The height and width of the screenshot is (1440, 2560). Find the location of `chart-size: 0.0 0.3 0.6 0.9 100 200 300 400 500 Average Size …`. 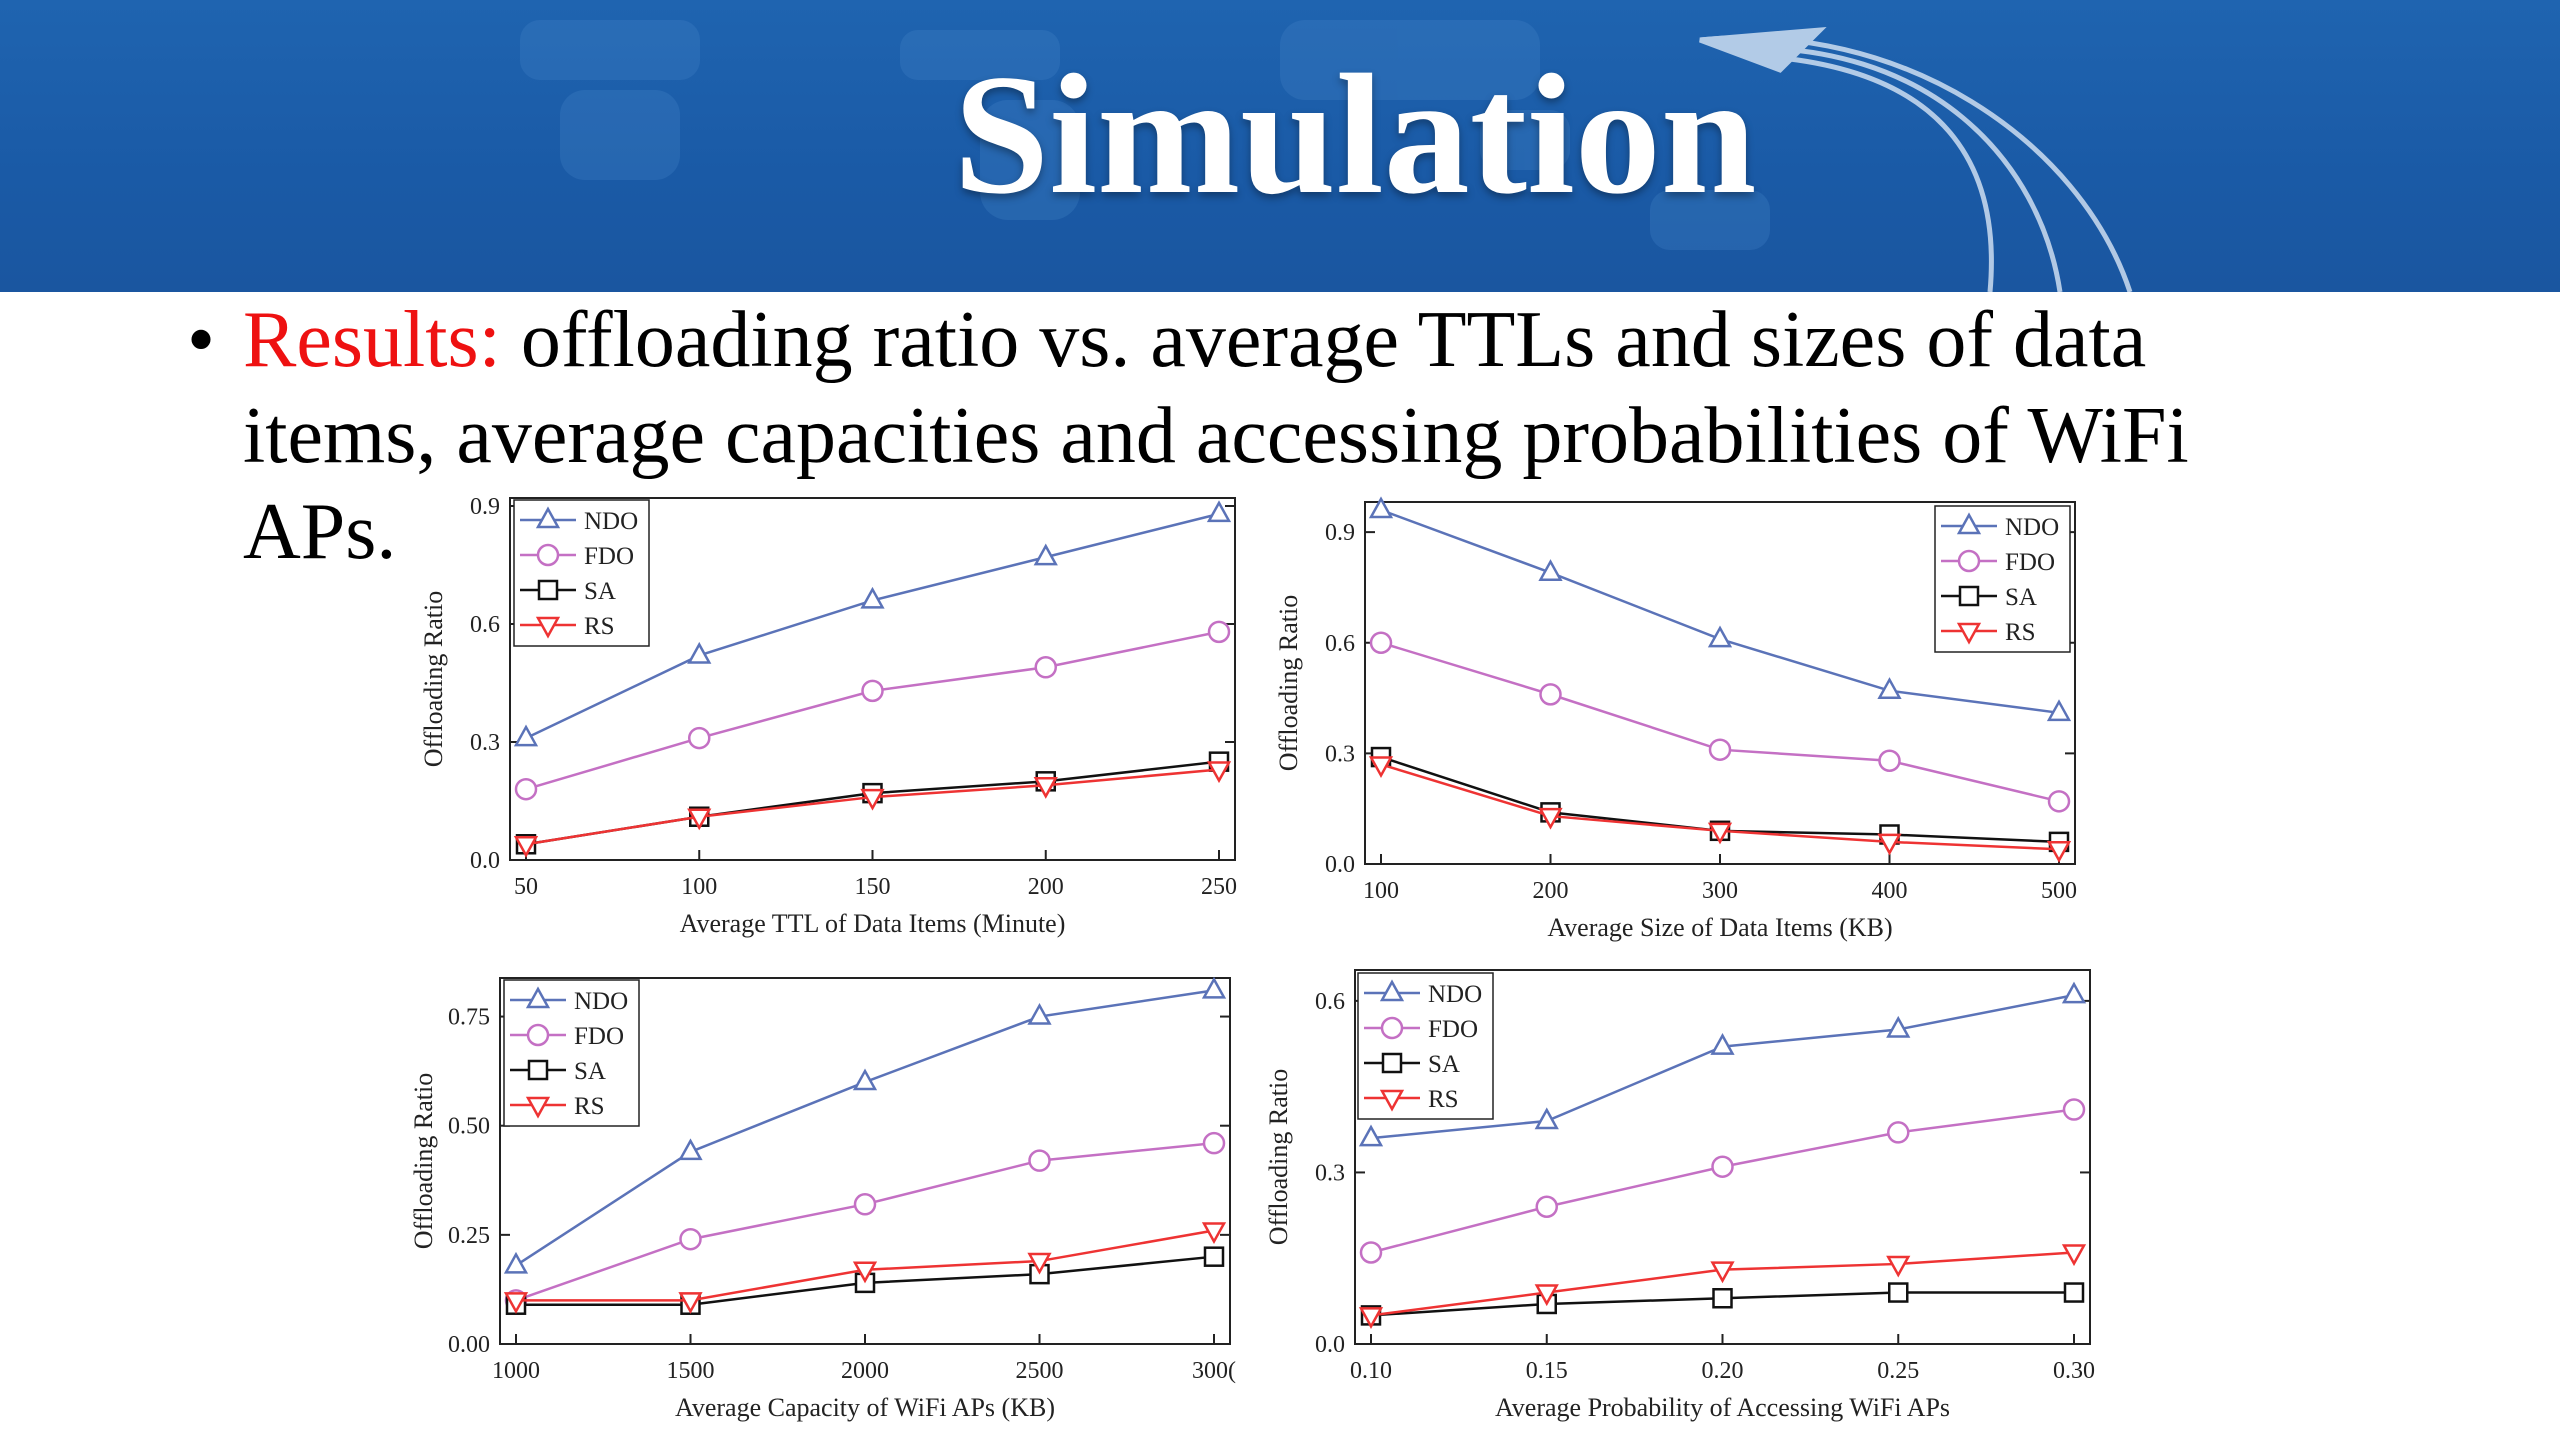

chart-size: 0.0 0.3 0.6 0.9 100 200 300 400 500 Average Size … is located at coordinates (1675, 719).